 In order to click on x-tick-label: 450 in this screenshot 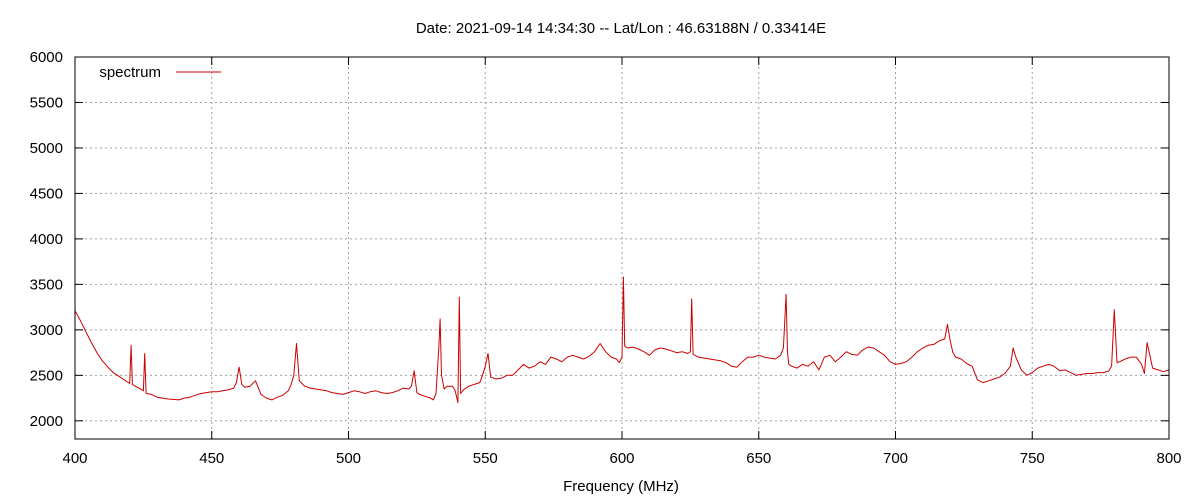, I will do `click(211, 458)`.